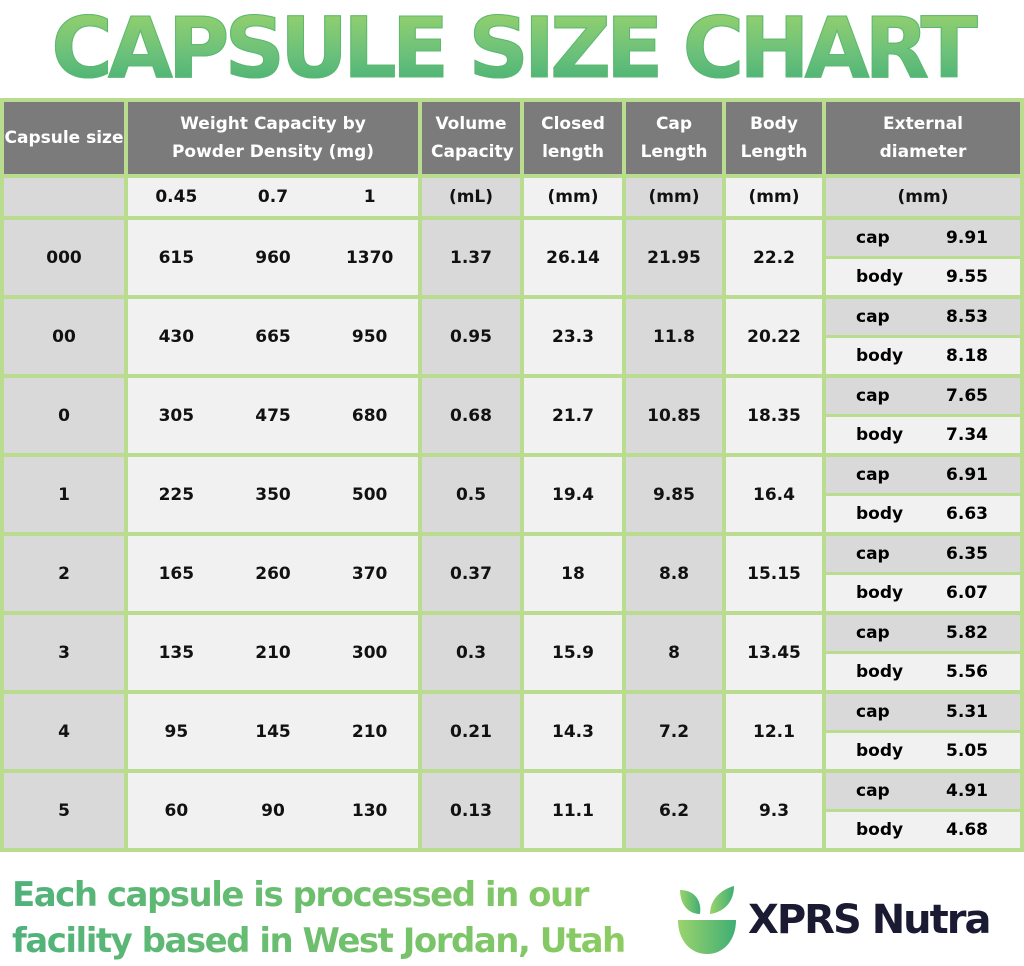 The width and height of the screenshot is (1024, 966). What do you see at coordinates (64, 415) in the screenshot?
I see `cell-capsule-size: 0` at bounding box center [64, 415].